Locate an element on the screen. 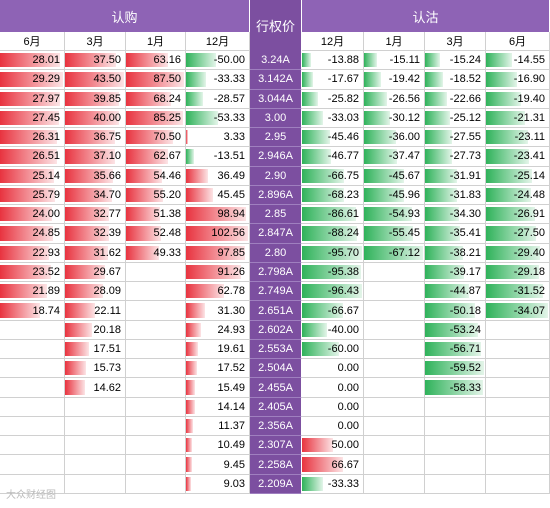 The image size is (550, 508). put-2-value: -25.12 is located at coordinates (465, 117).